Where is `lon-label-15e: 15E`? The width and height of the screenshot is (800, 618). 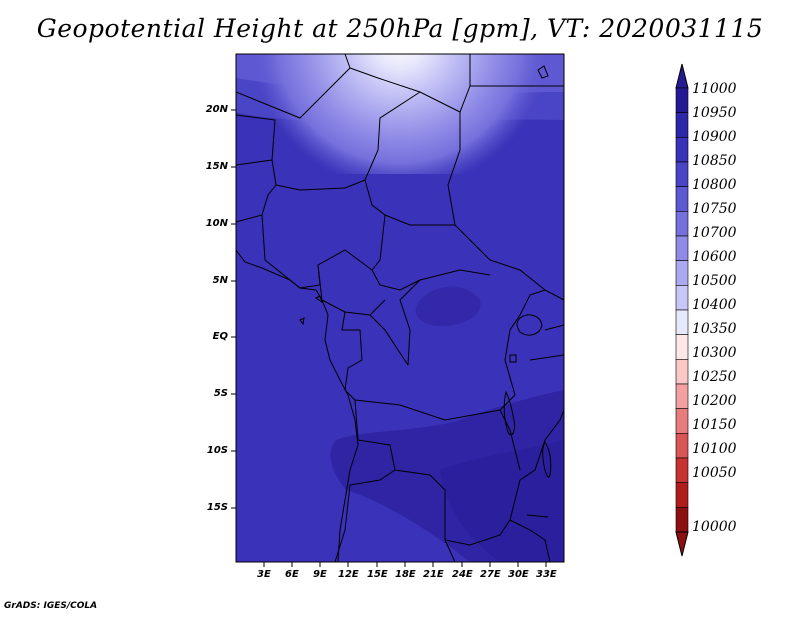
lon-label-15e: 15E is located at coordinates (377, 574).